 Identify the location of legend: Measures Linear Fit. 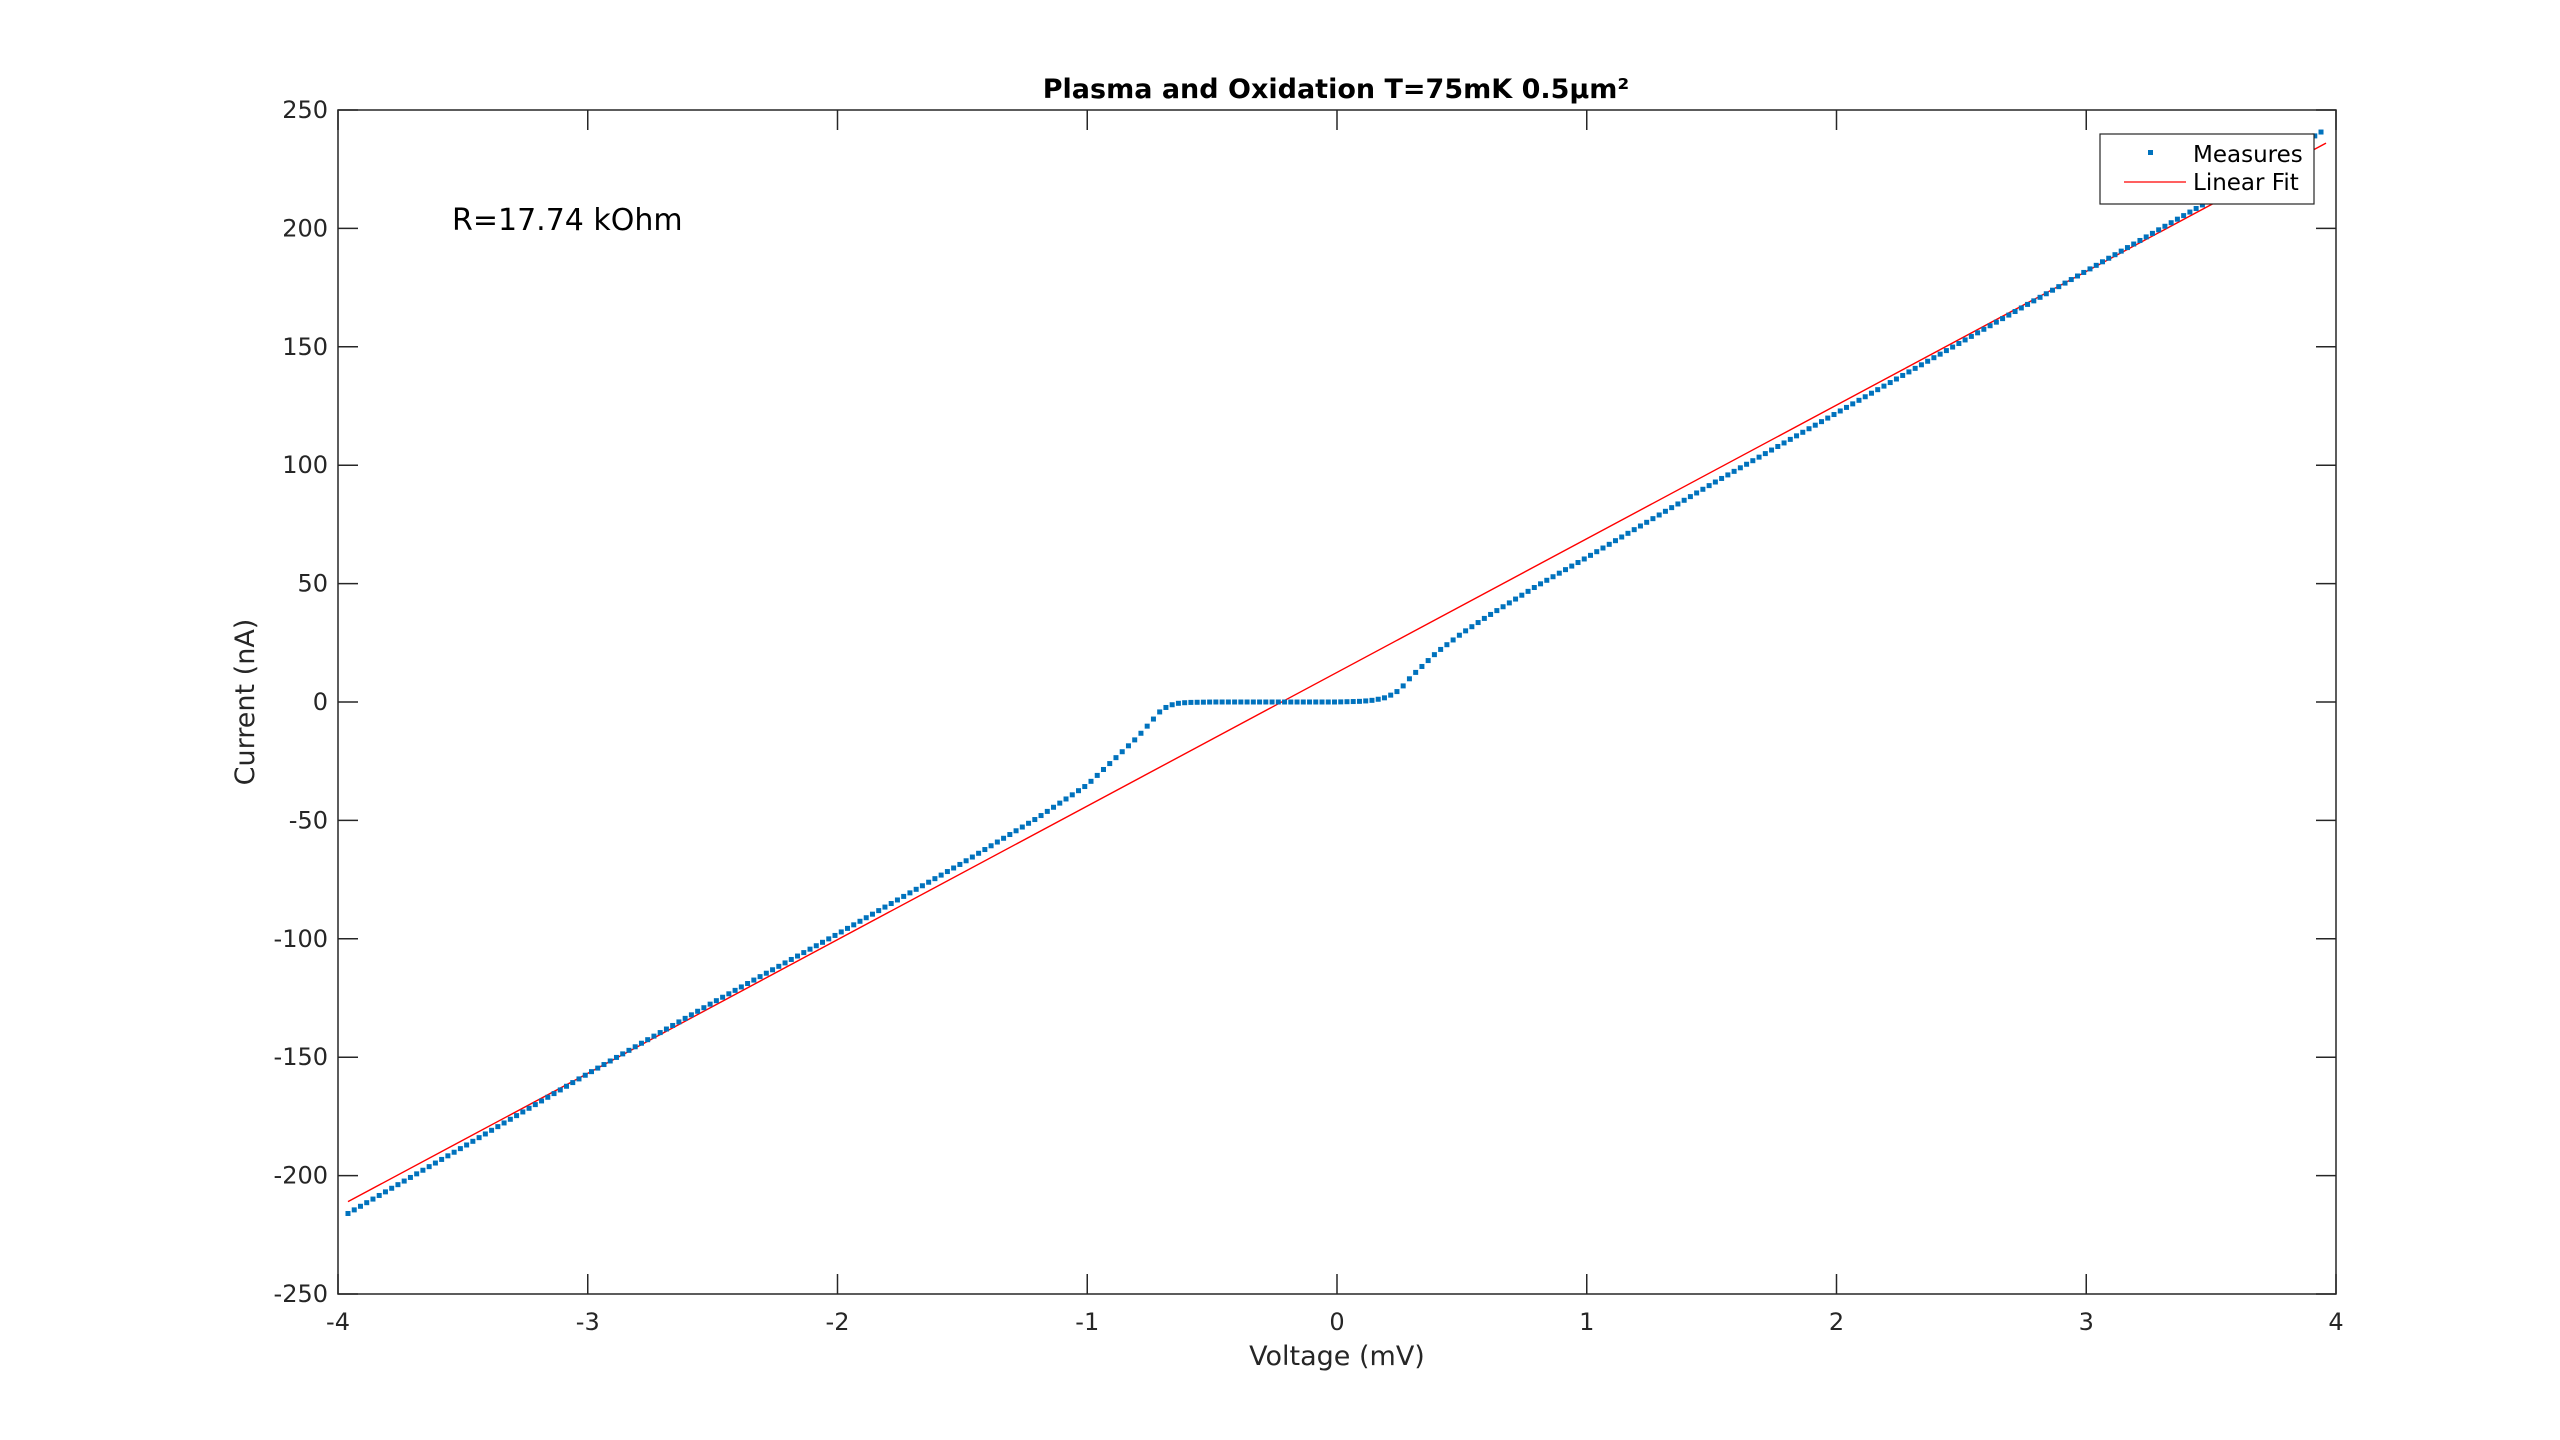
(2207, 169).